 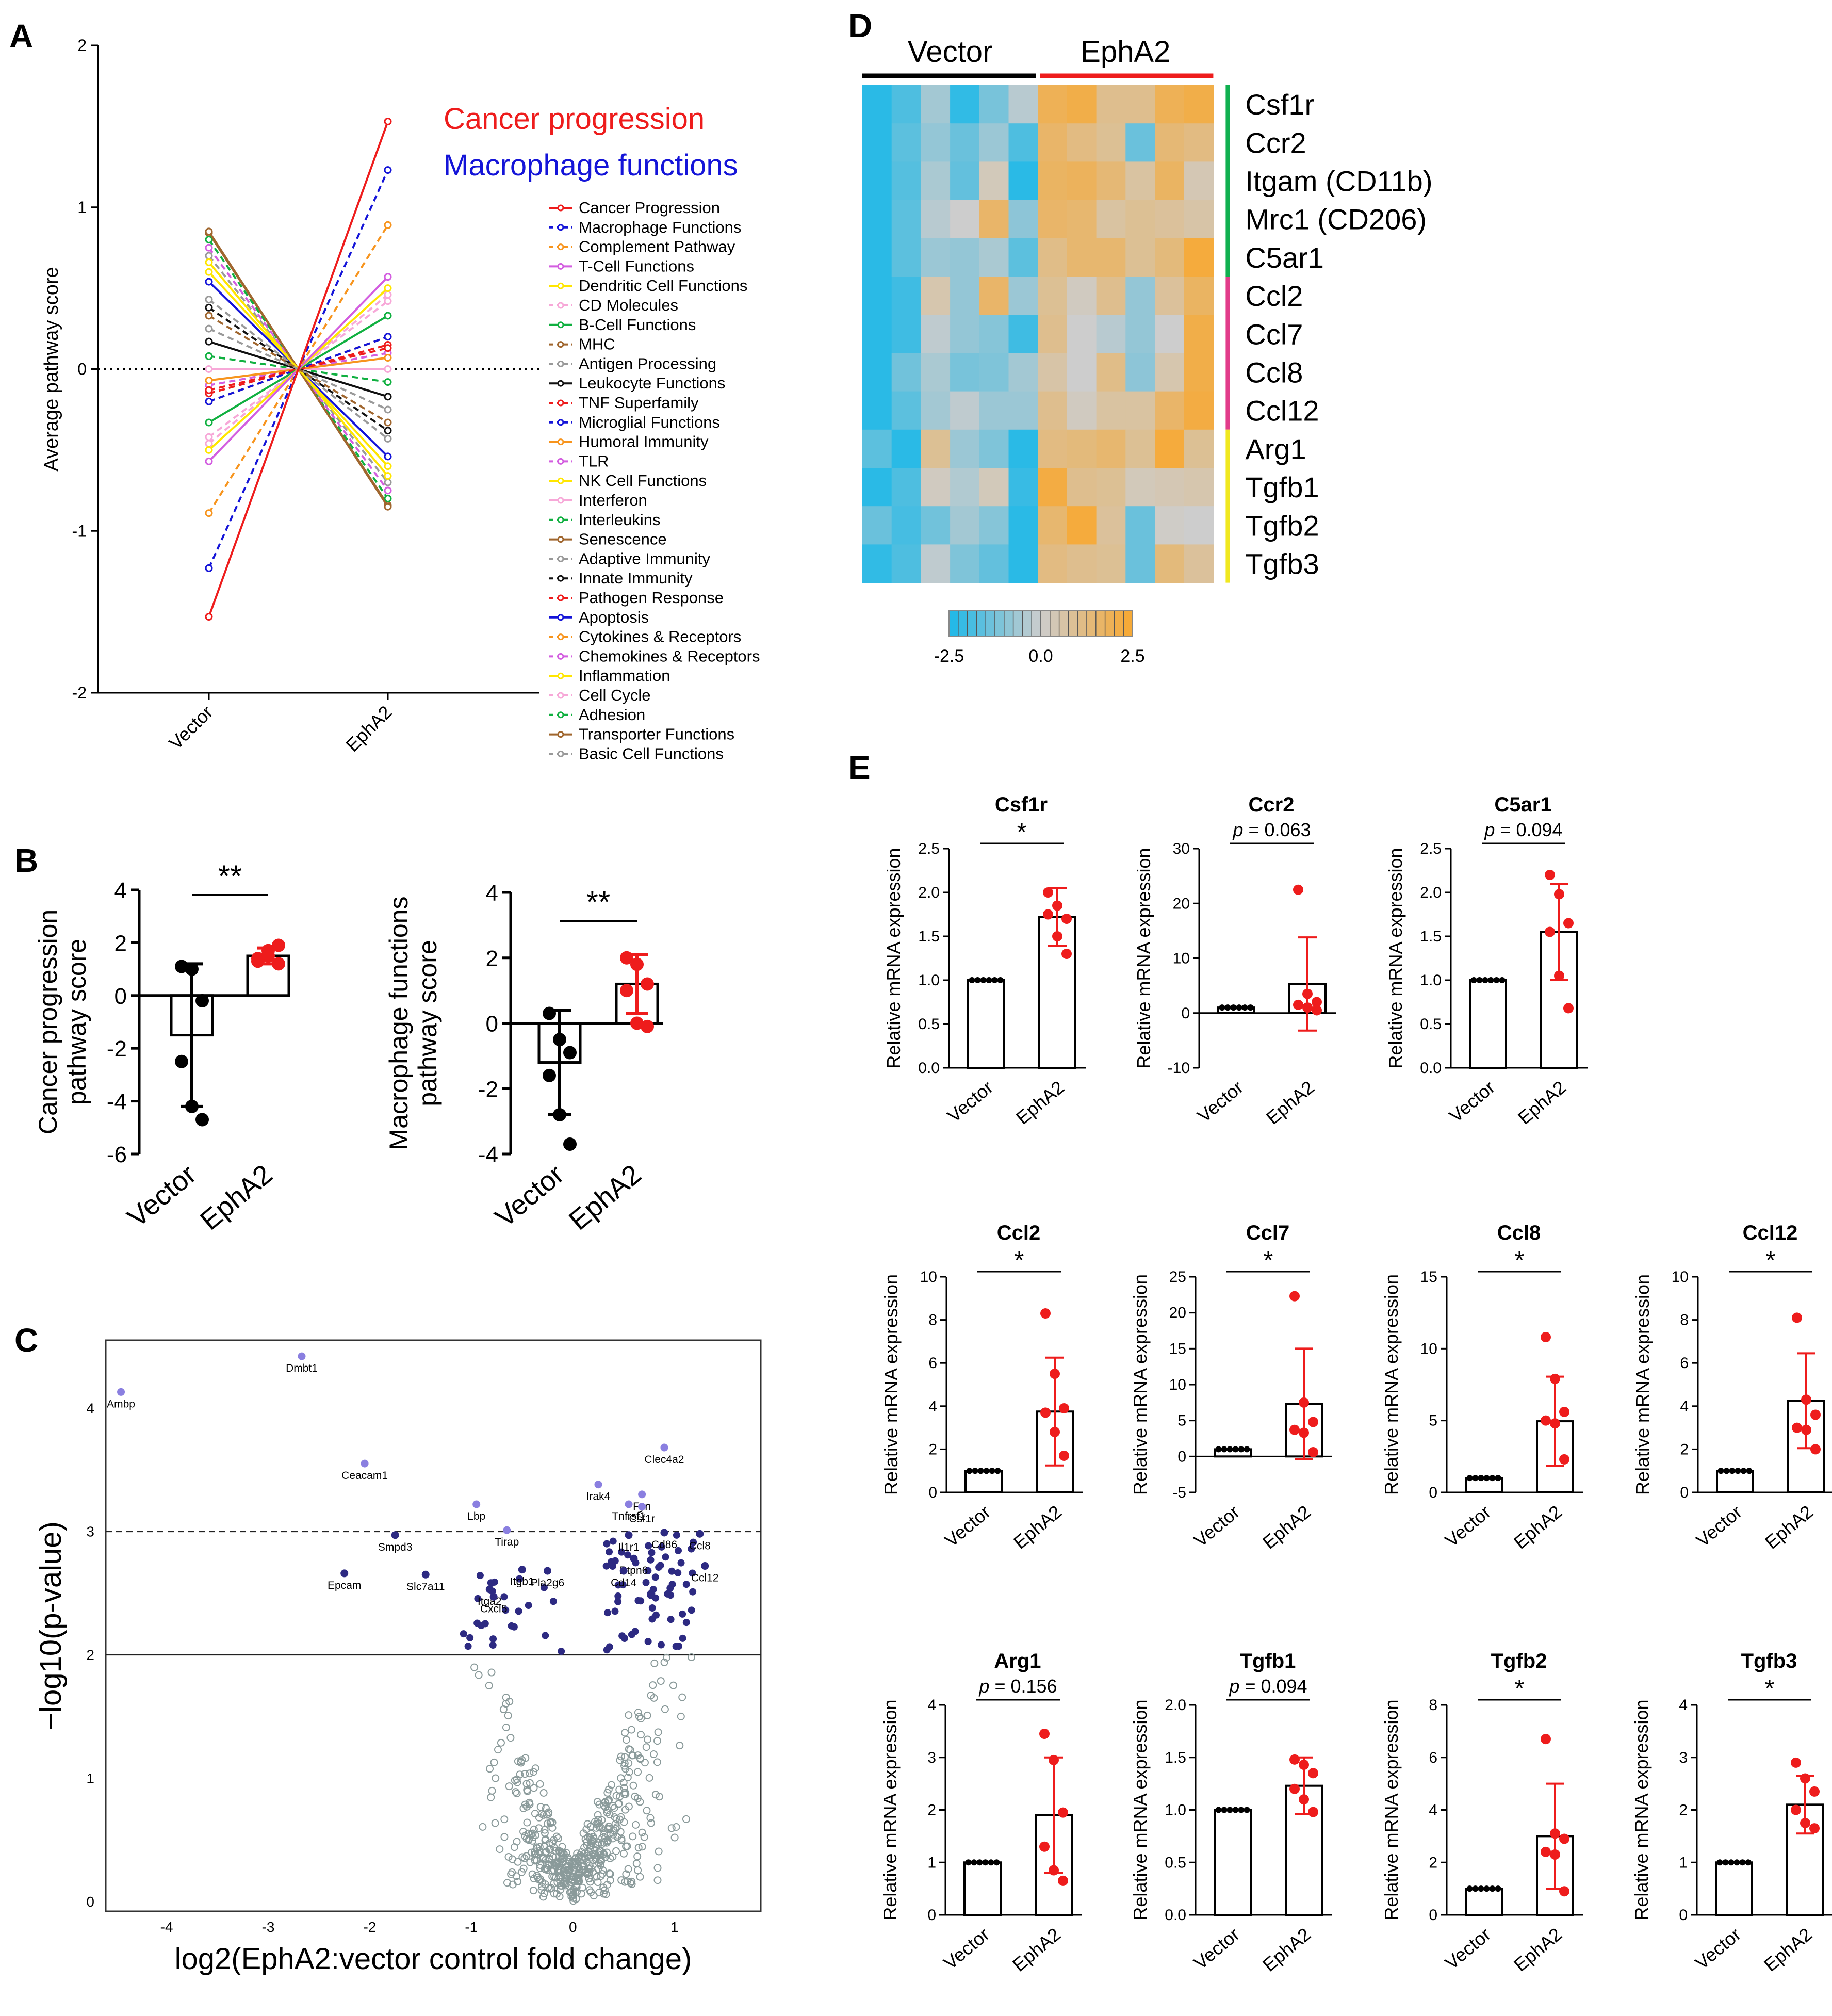 I want to click on row-label: Ccl7, so click(x=1274, y=334).